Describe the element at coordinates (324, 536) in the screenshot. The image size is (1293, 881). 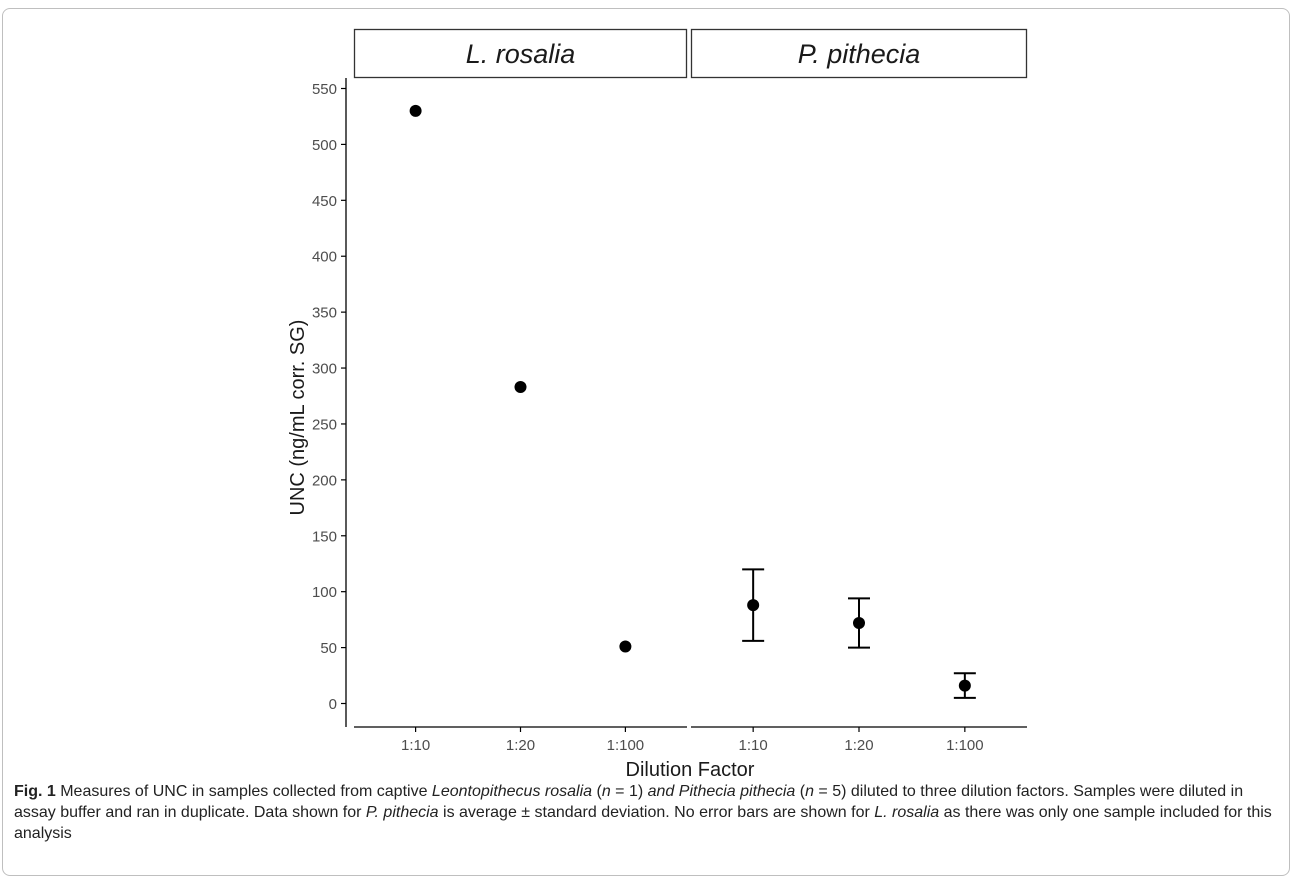
I see `y-tick-label: 150` at that location.